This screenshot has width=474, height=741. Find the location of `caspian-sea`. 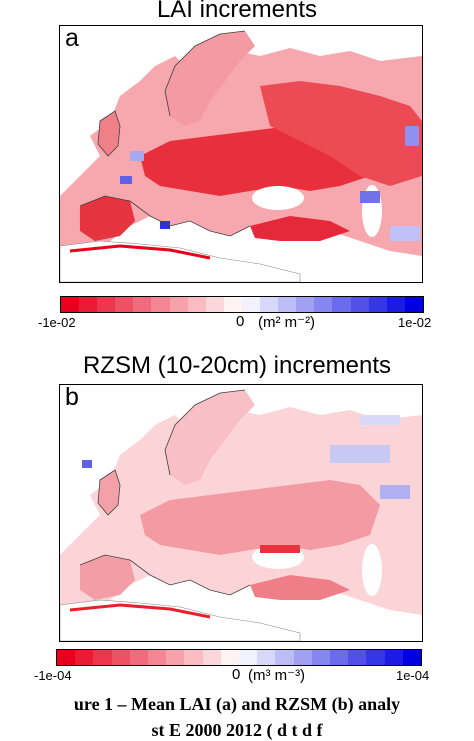

caspian-sea is located at coordinates (372, 570).